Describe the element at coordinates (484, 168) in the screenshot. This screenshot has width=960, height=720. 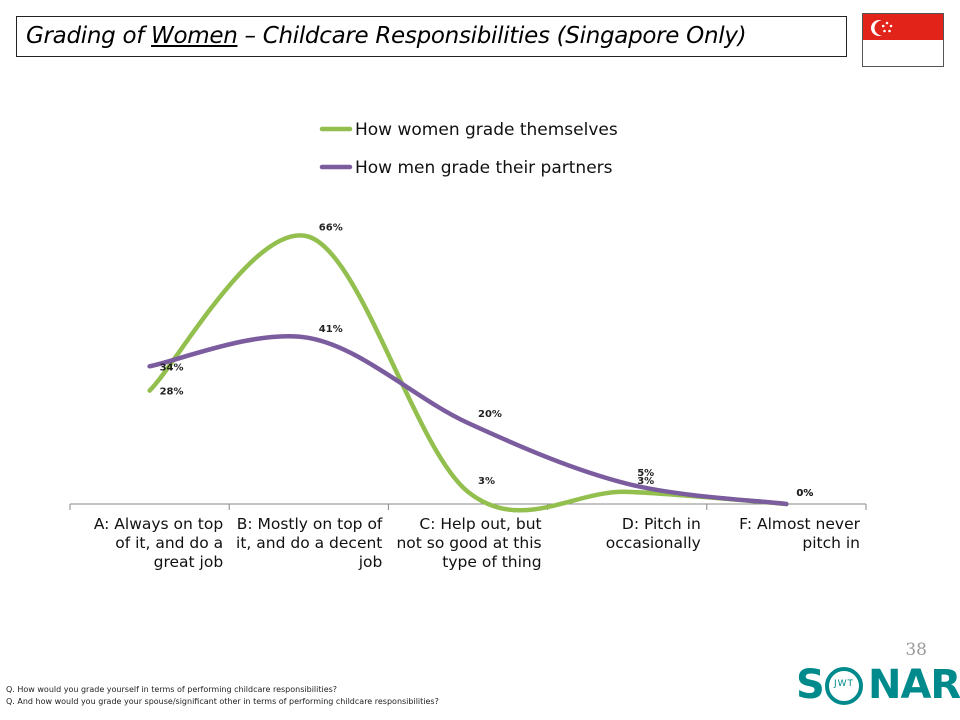
I see `legend-label-2: How men grade their partners` at that location.